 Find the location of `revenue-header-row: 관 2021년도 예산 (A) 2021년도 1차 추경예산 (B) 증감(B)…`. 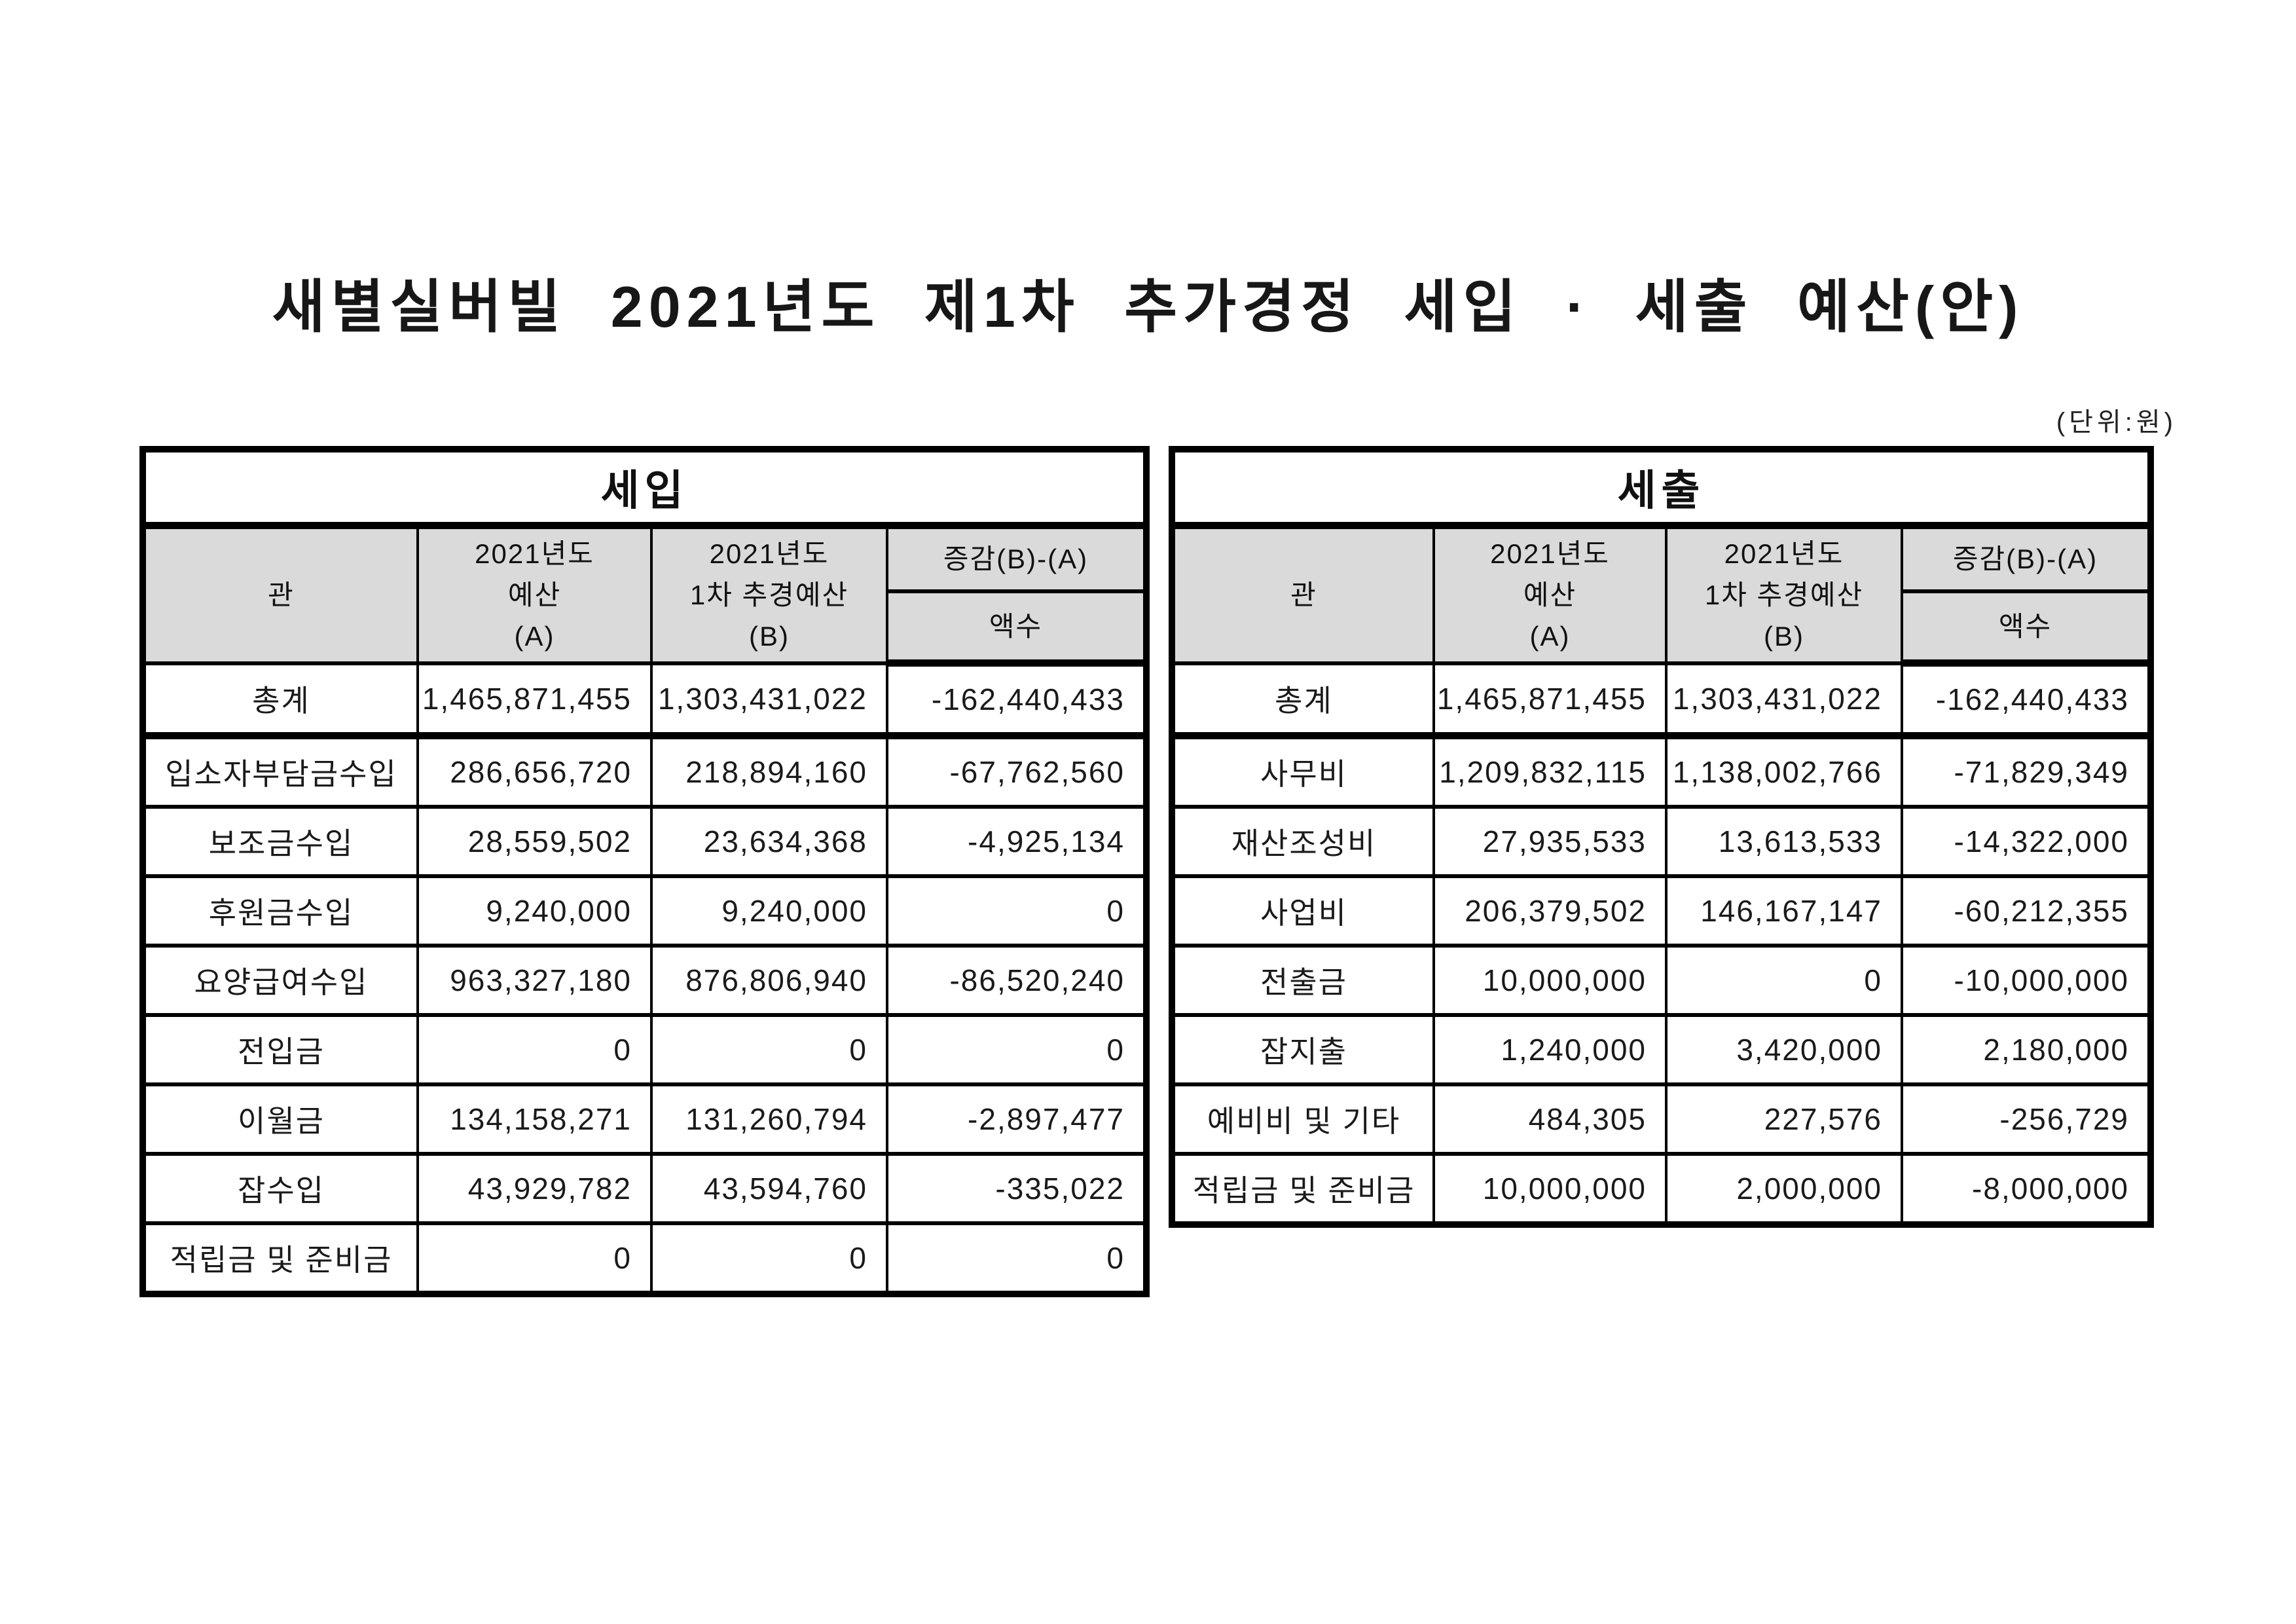

revenue-header-row: 관 2021년도 예산 (A) 2021년도 1차 추경예산 (B) 증감(B)… is located at coordinates (644, 594).